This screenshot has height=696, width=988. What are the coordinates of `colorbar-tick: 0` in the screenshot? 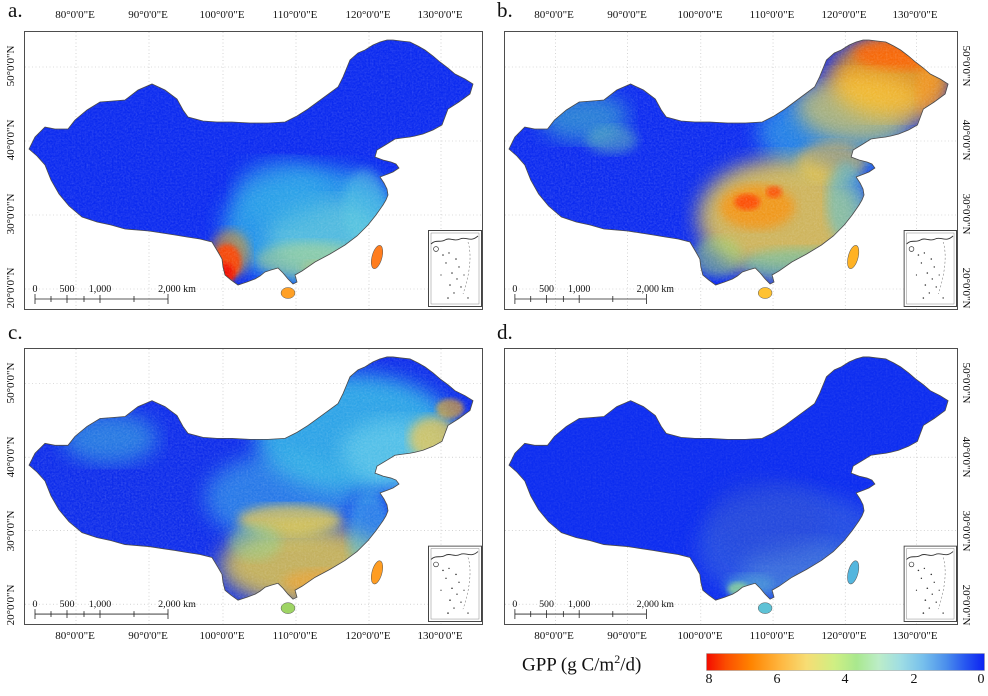 It's located at (981, 679).